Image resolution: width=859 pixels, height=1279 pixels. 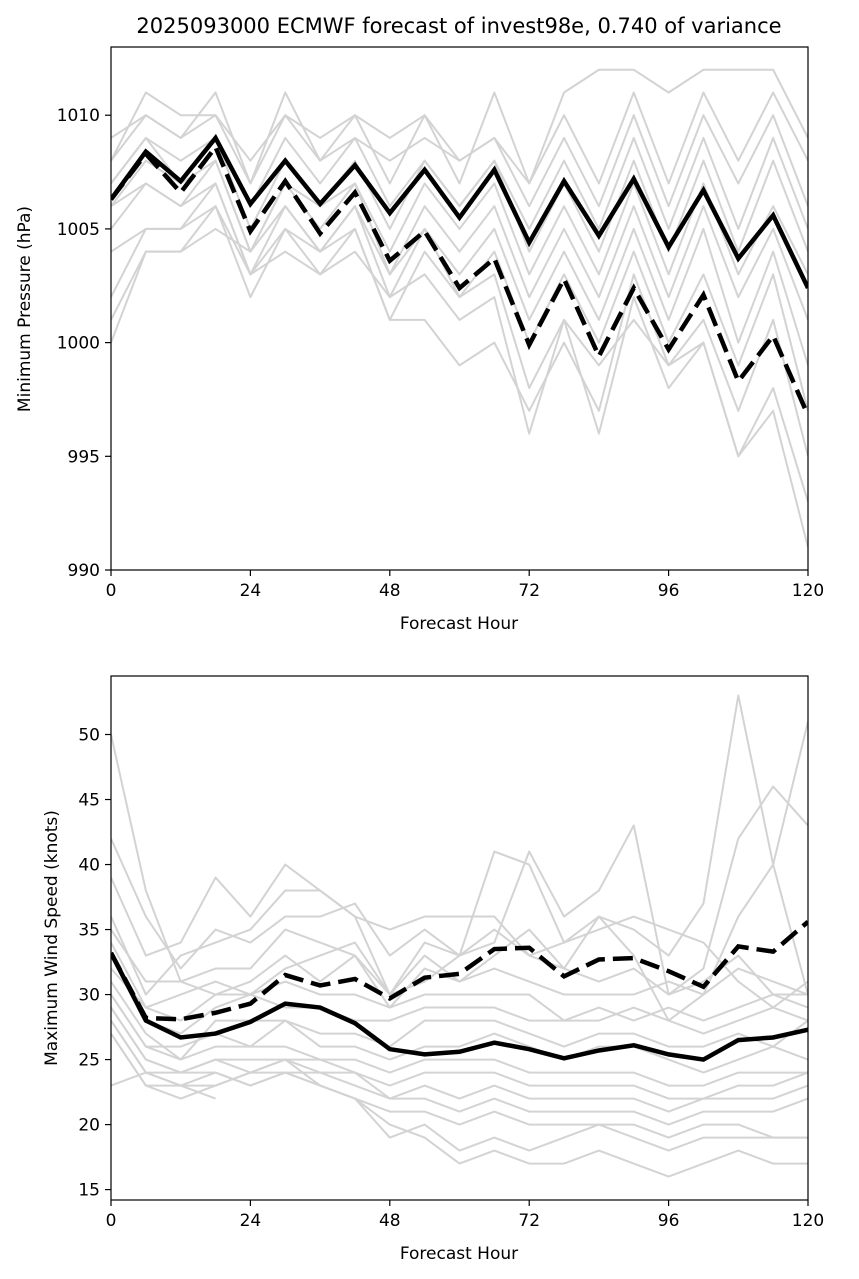 What do you see at coordinates (89, 931) in the screenshot?
I see `wind-y-tick-label: 35` at bounding box center [89, 931].